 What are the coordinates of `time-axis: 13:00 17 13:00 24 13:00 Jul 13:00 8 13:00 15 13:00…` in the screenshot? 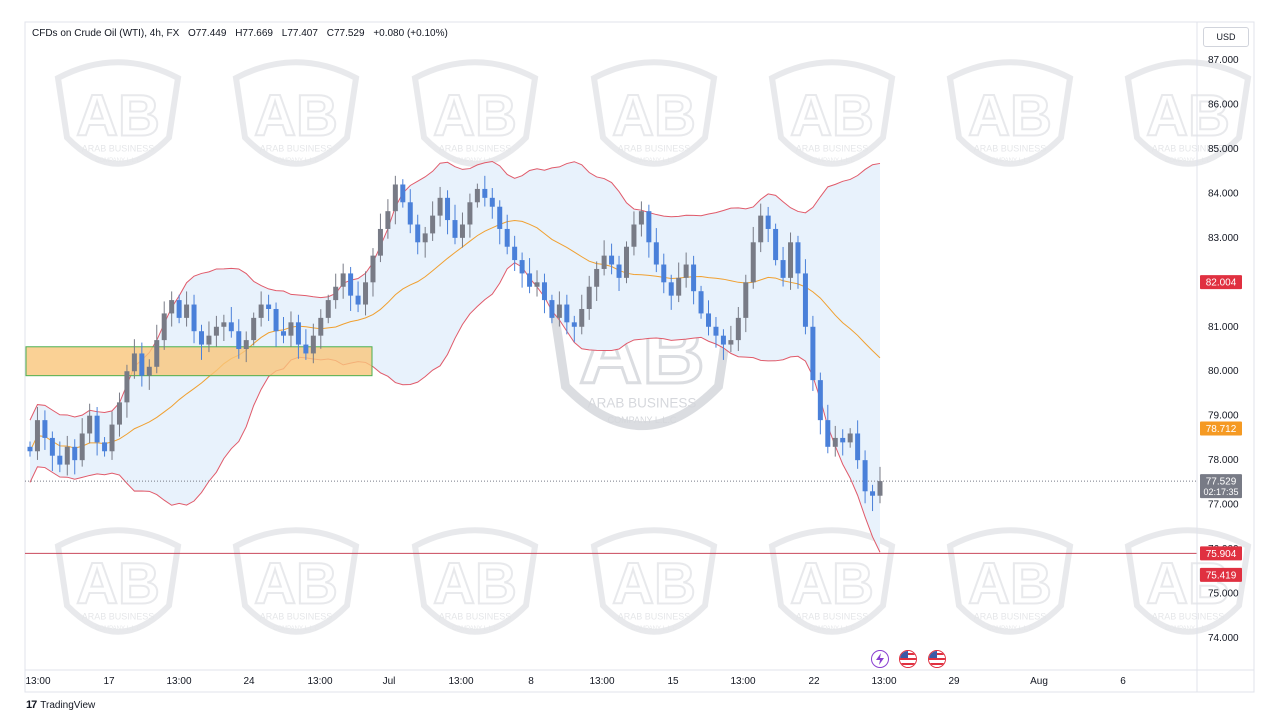 It's located at (575, 681).